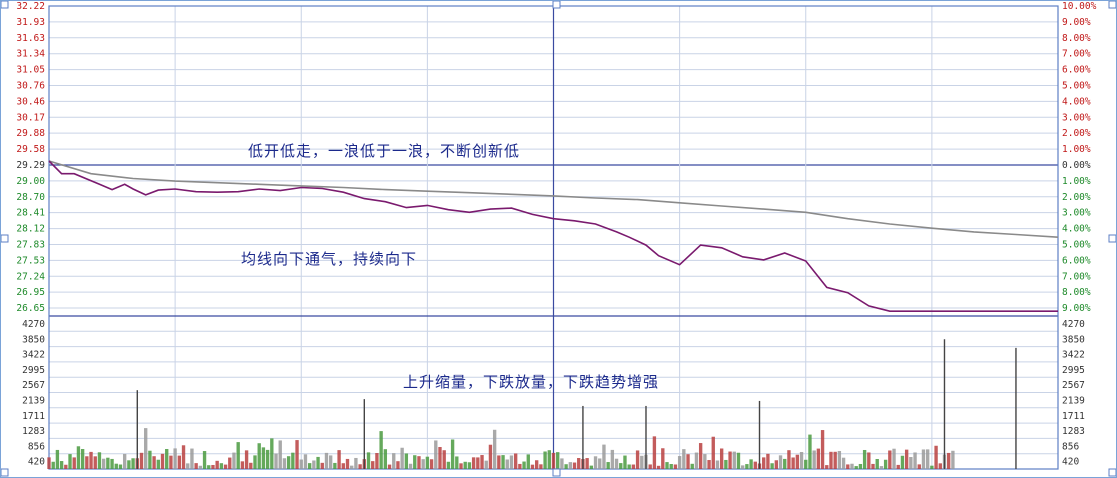 This screenshot has width=1117, height=478. I want to click on y-tick-label-left: 29.29, so click(30, 165).